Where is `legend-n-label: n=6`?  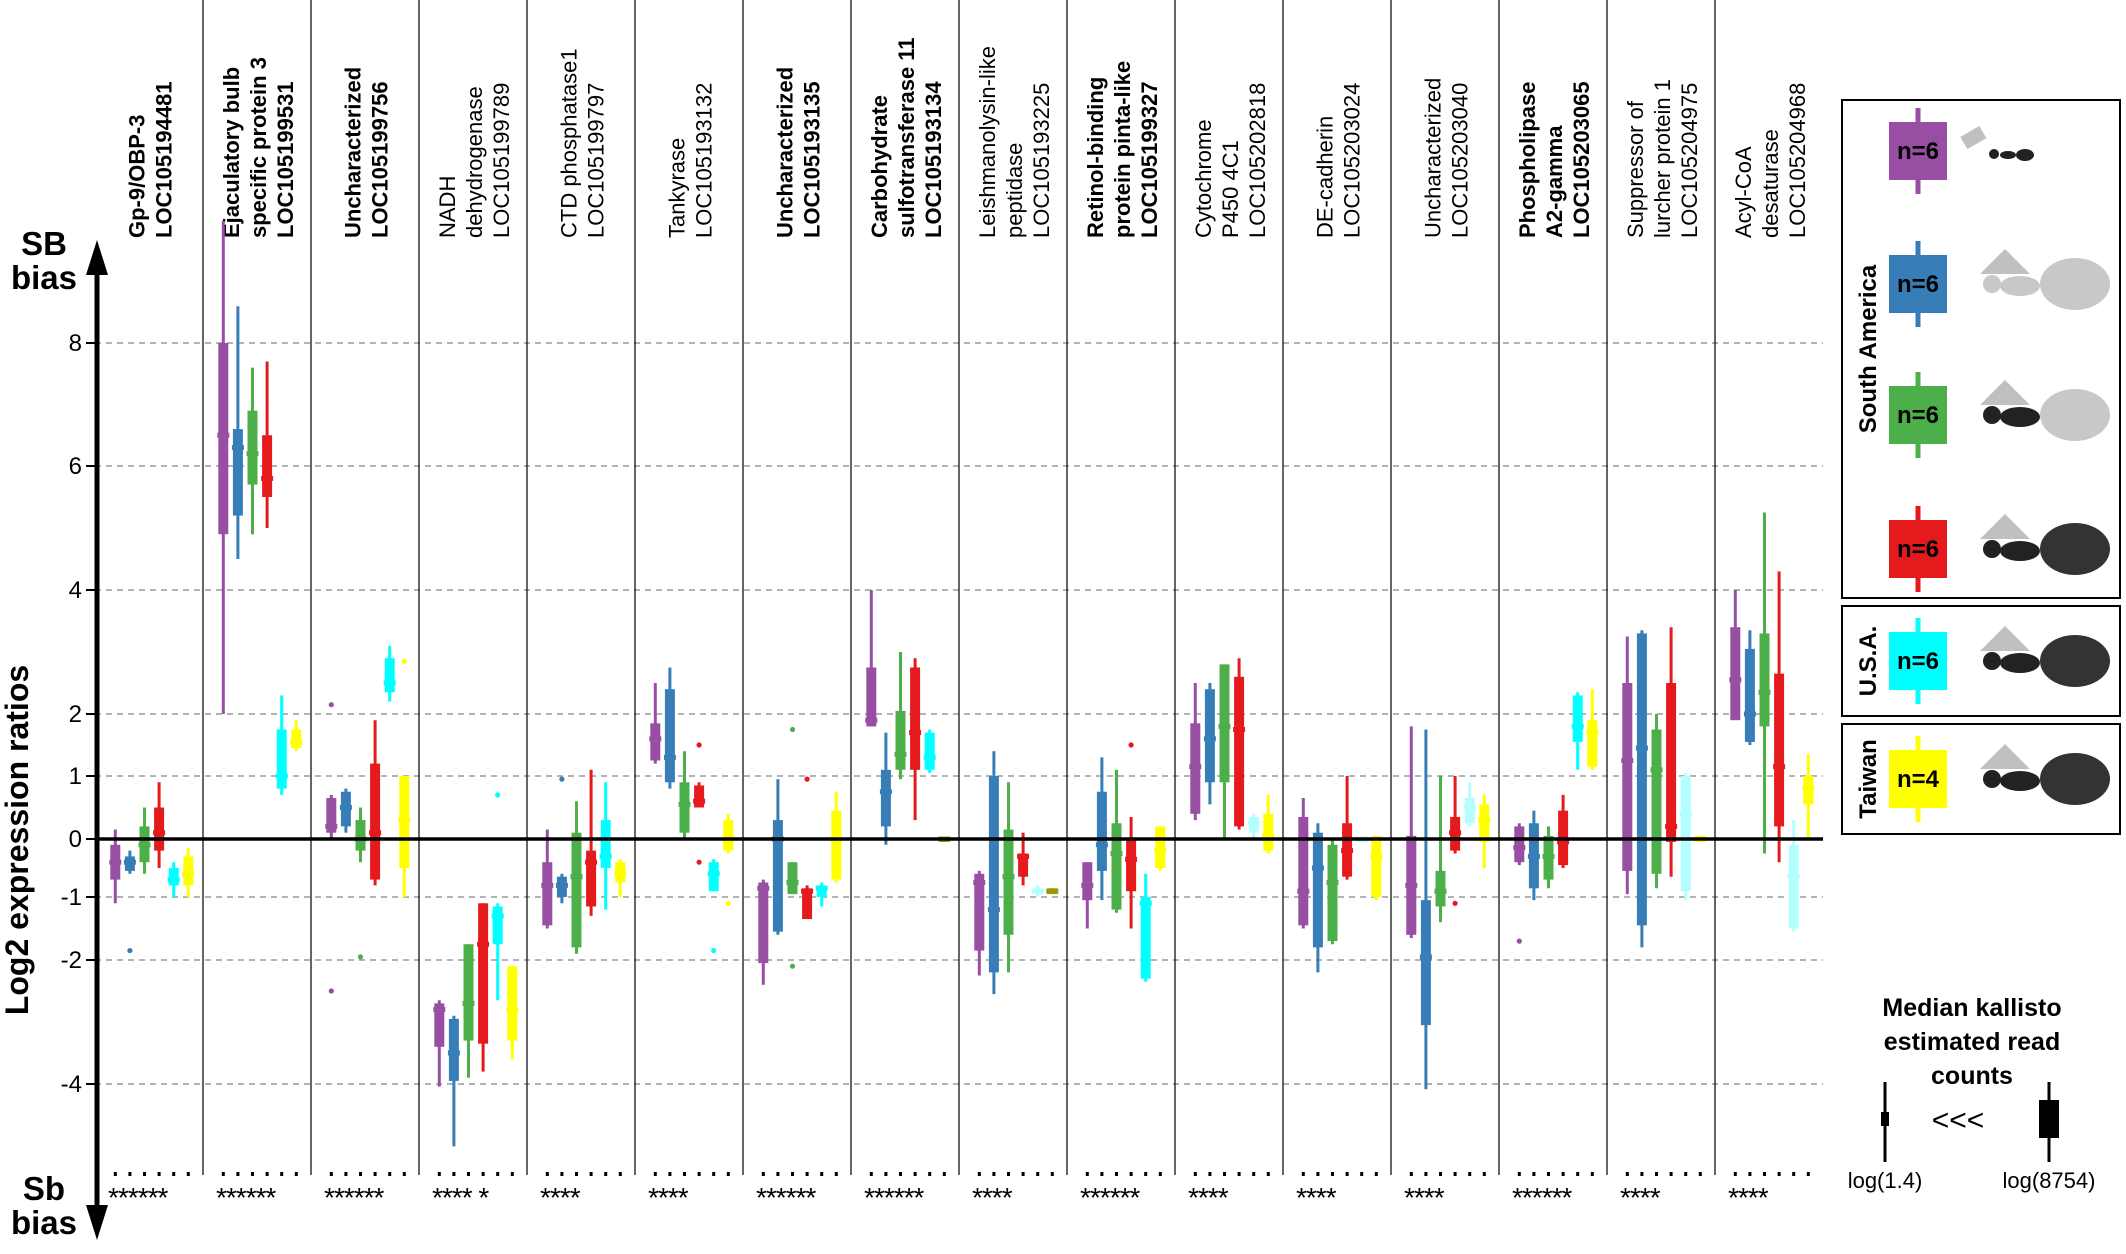
legend-n-label: n=6 is located at coordinates (1918, 284).